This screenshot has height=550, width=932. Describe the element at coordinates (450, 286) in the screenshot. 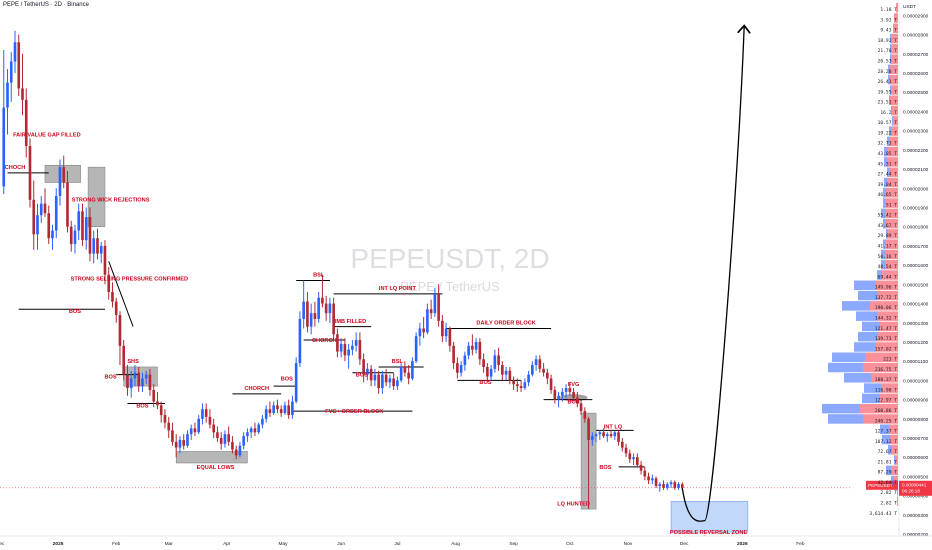

I see `watermark-name: PEPE / TetherUS` at that location.